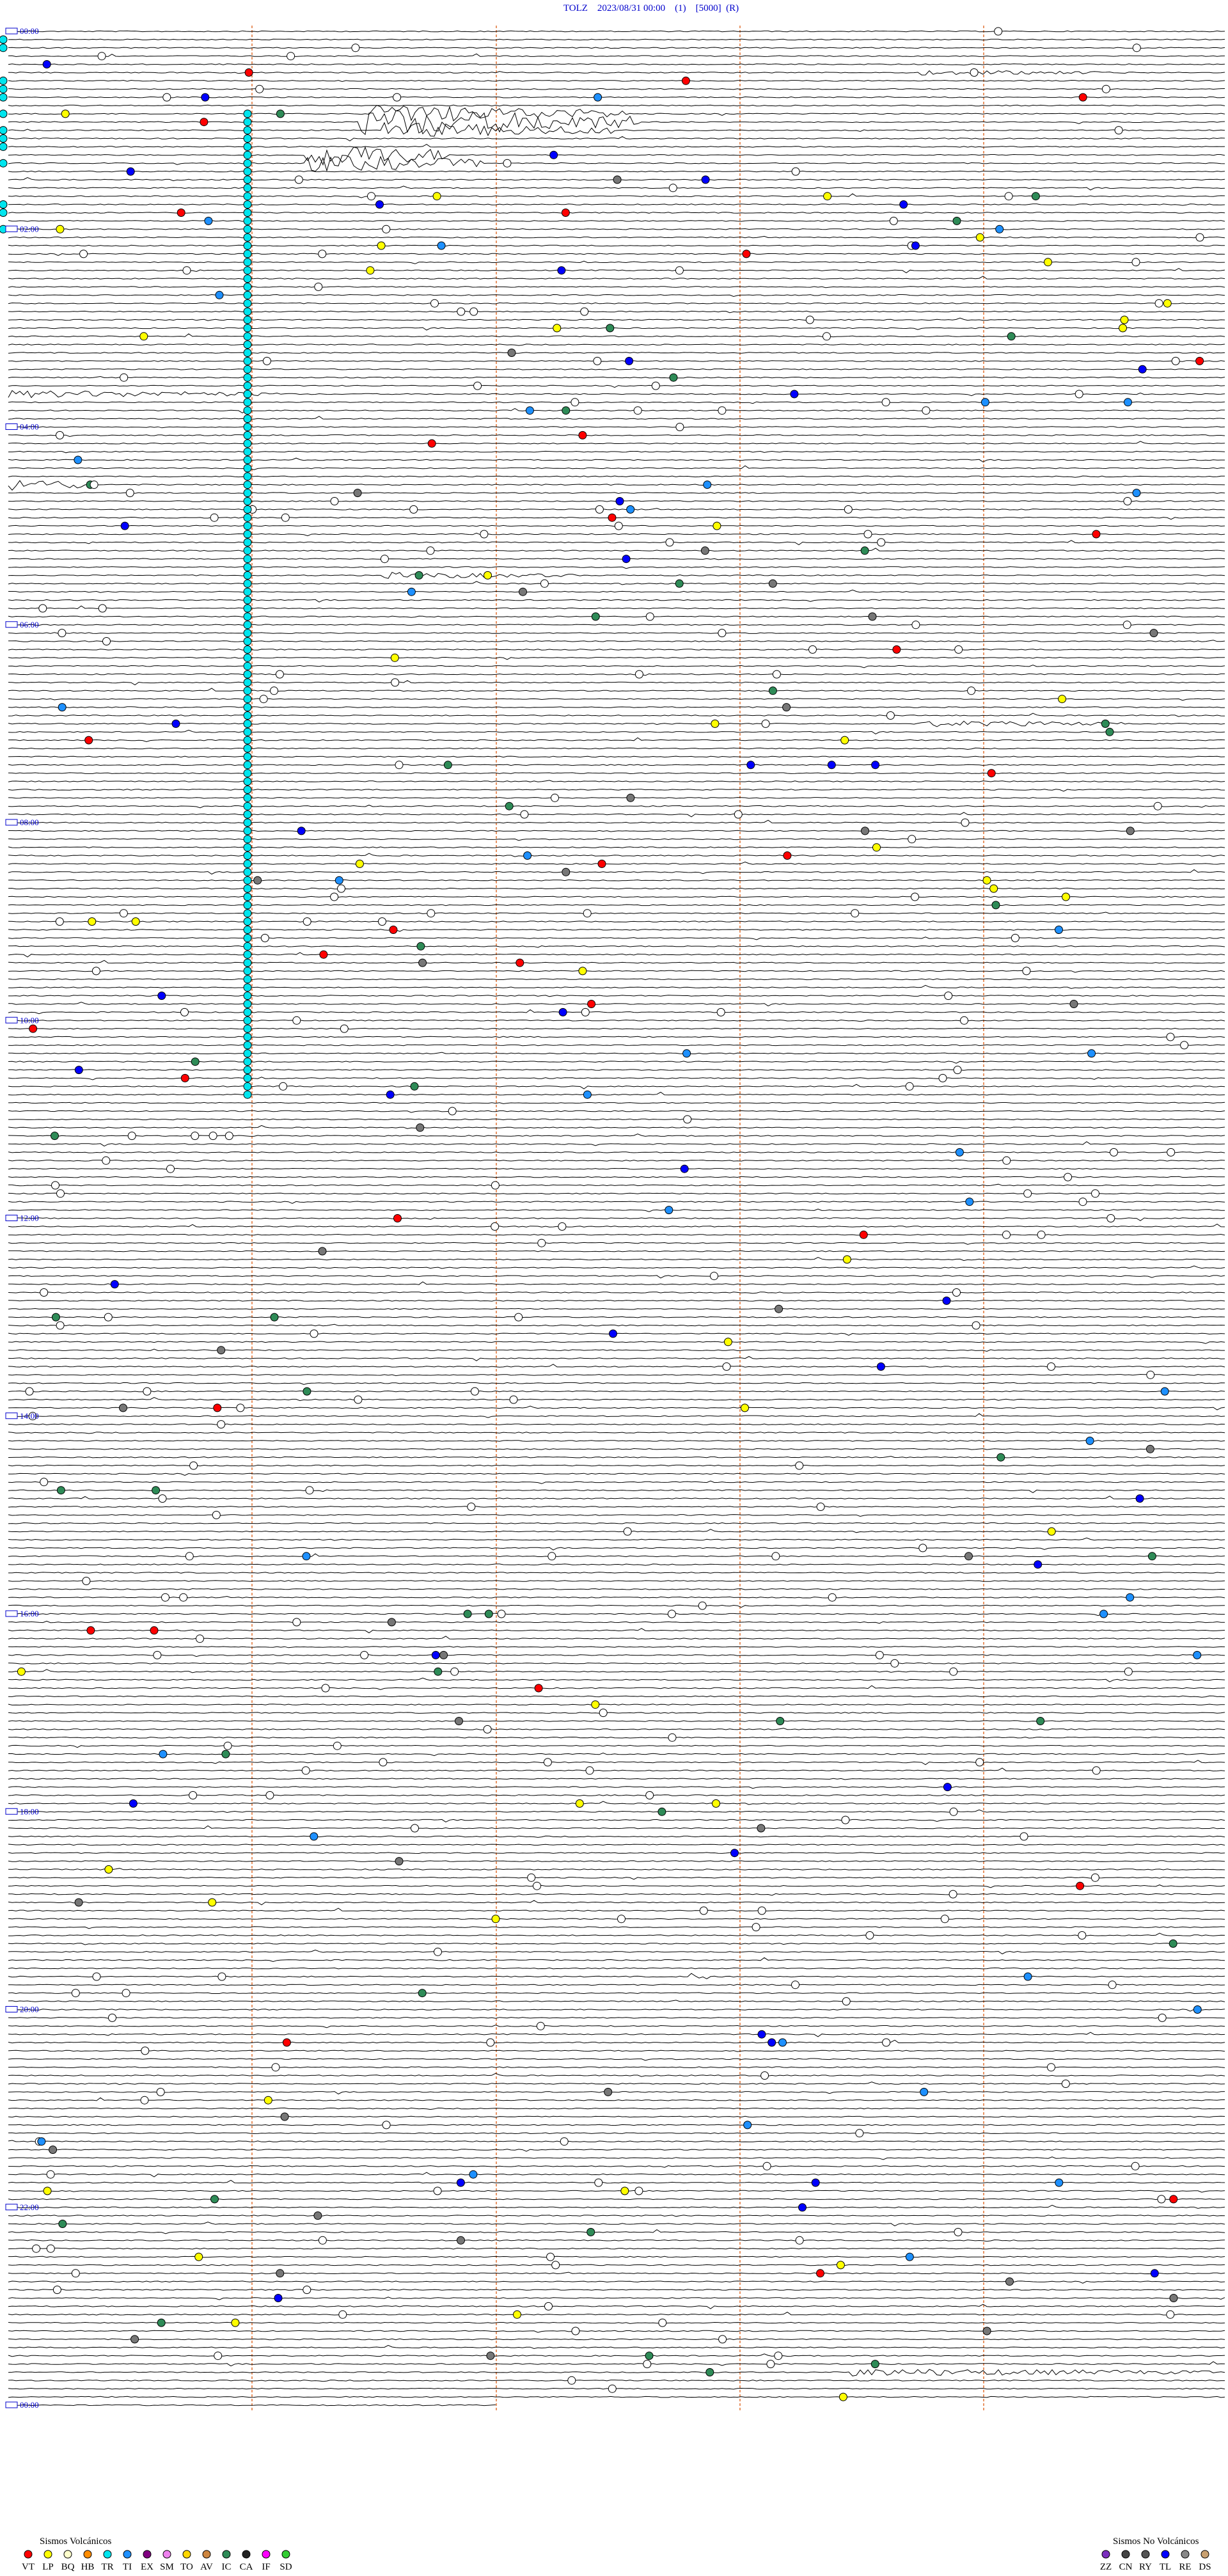 This screenshot has width=1228, height=2576. What do you see at coordinates (29, 1020) in the screenshot?
I see `hour-label: 10:00` at bounding box center [29, 1020].